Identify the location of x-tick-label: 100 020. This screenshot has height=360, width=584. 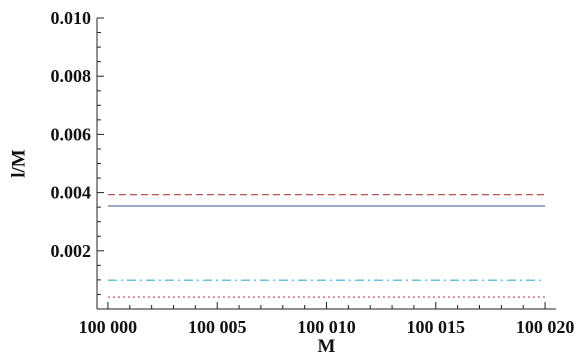
(545, 327).